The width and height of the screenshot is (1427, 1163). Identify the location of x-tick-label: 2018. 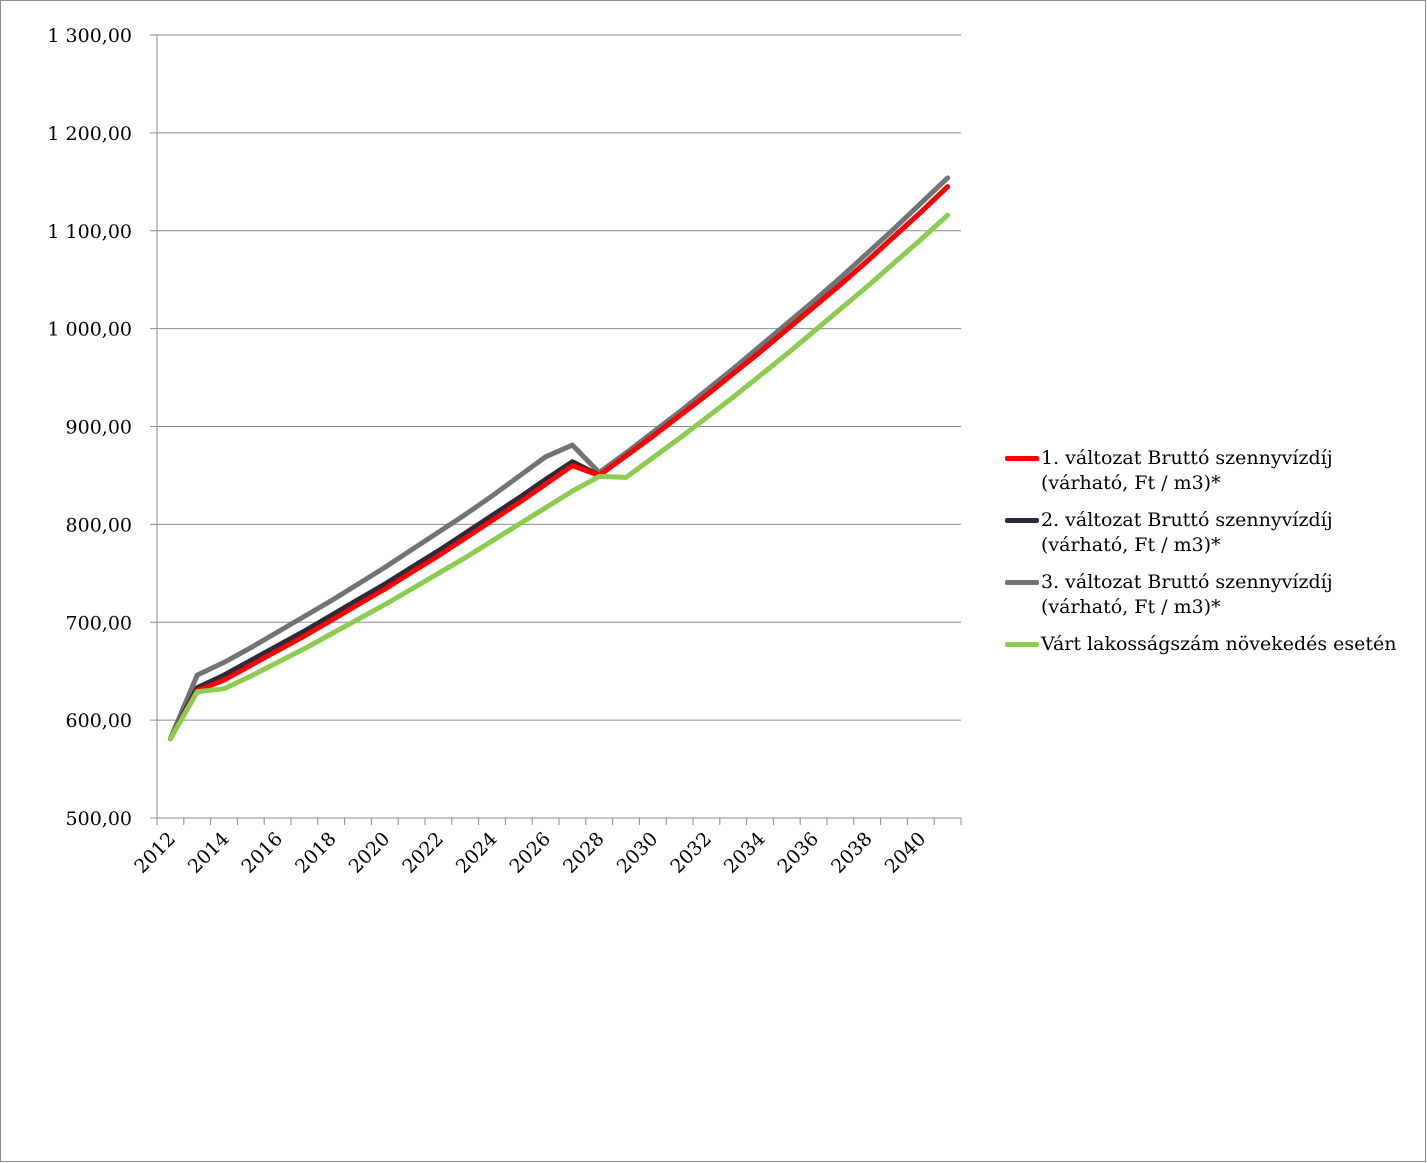
(316, 853).